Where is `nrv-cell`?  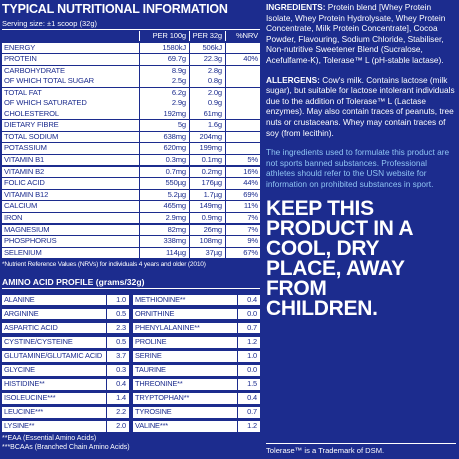
nrv-cell is located at coordinates (243, 103).